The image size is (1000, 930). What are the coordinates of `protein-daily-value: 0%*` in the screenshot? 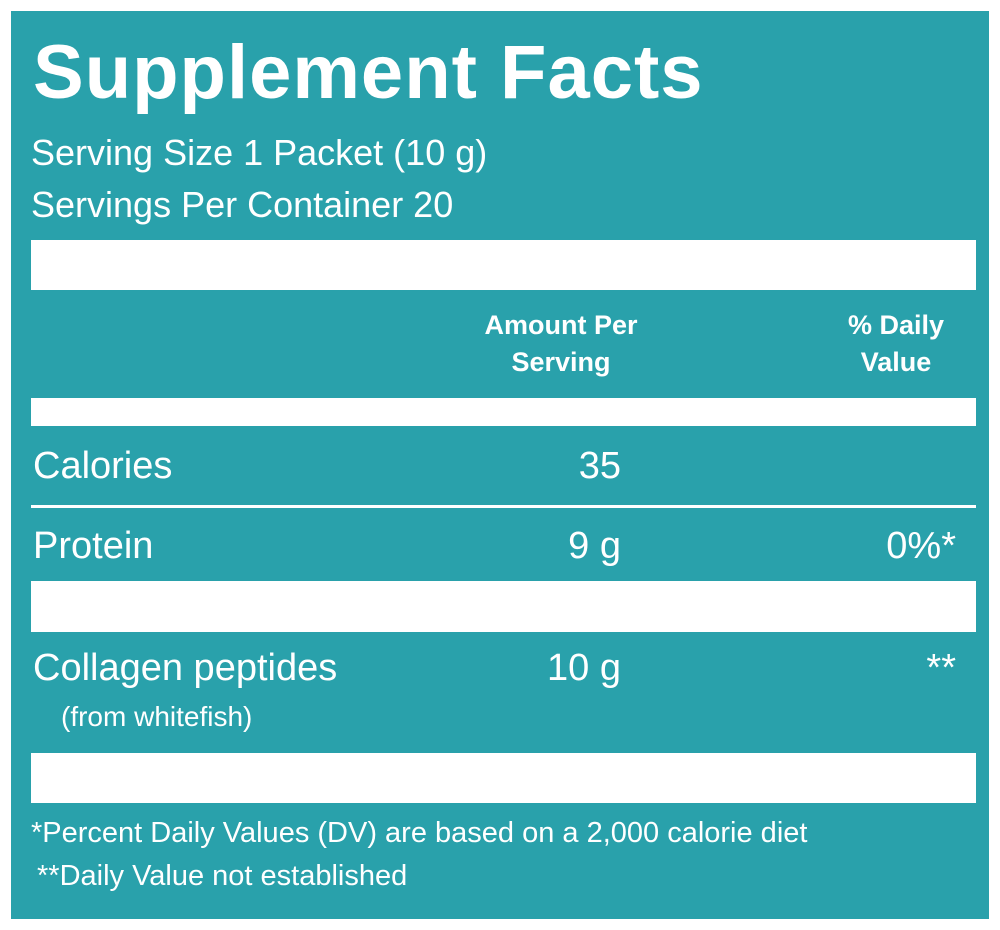 It's located at (921, 546).